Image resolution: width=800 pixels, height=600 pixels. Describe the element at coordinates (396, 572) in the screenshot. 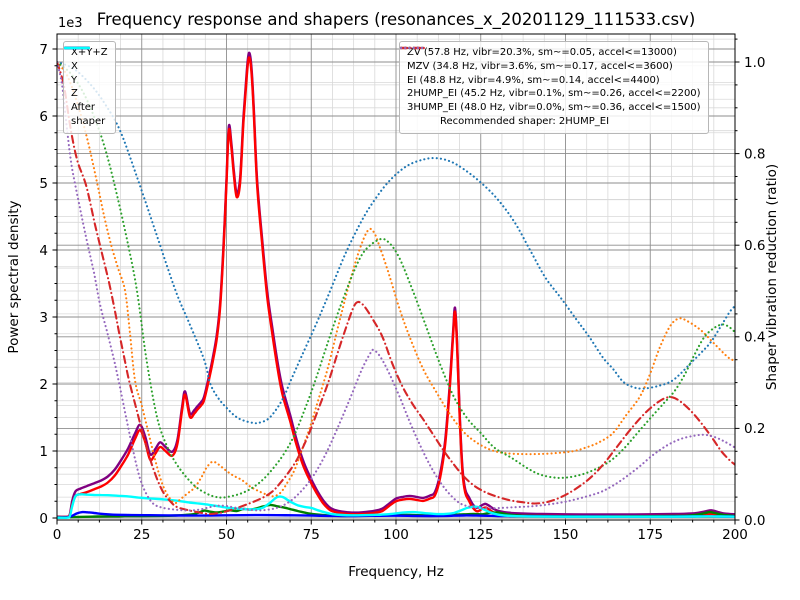

I see `x-axis-label: Frequency, Hz` at that location.